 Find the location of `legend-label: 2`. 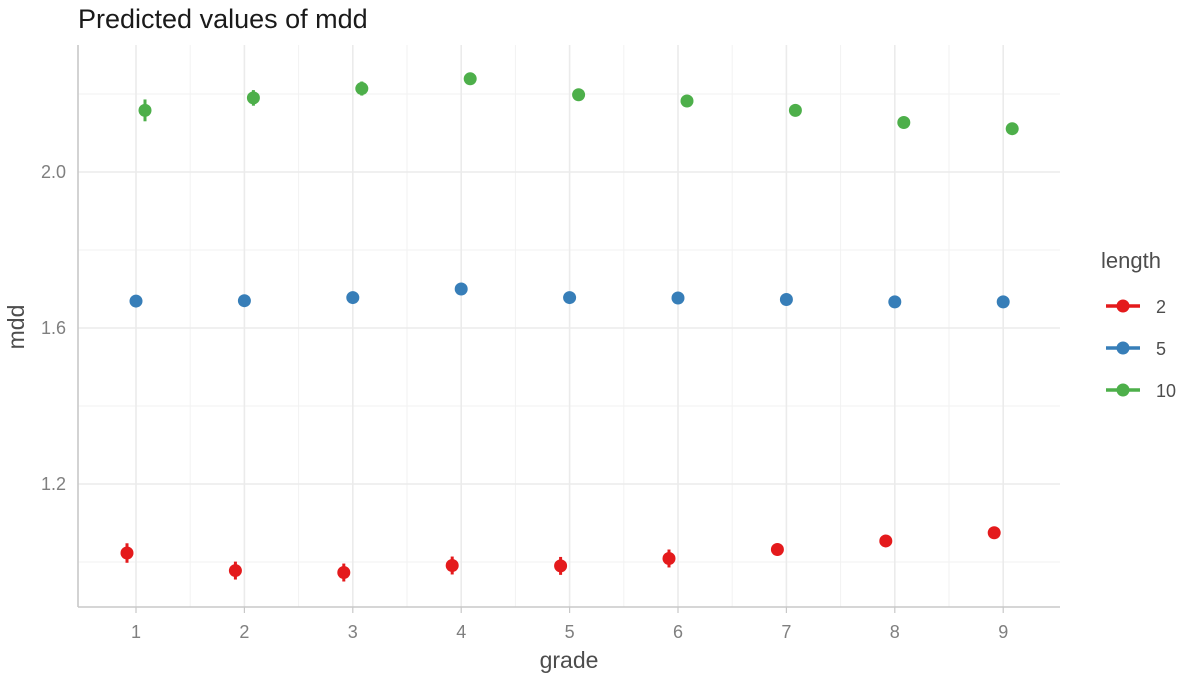

legend-label: 2 is located at coordinates (1161, 307).